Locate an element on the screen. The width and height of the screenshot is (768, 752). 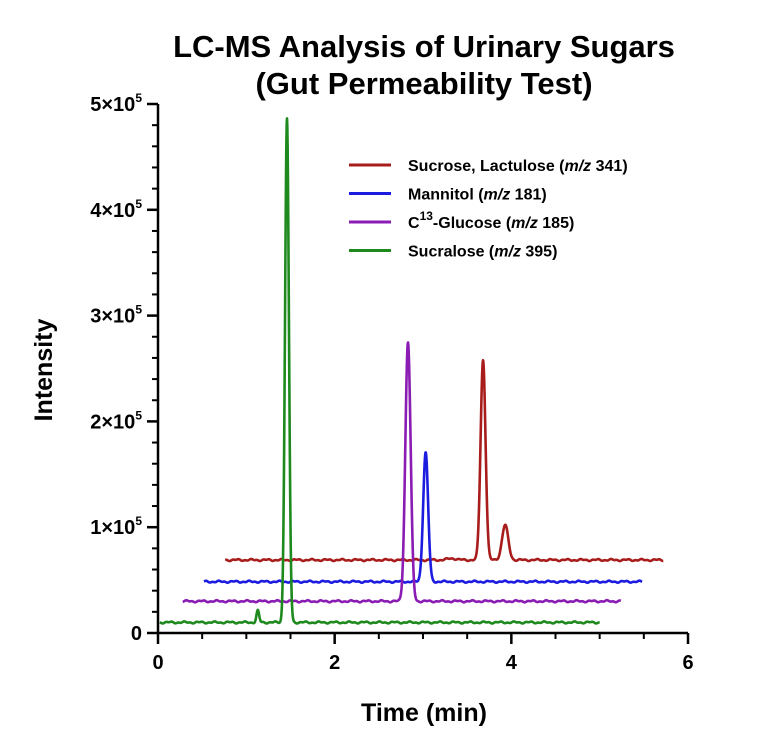
series-line is located at coordinates (423, 518).